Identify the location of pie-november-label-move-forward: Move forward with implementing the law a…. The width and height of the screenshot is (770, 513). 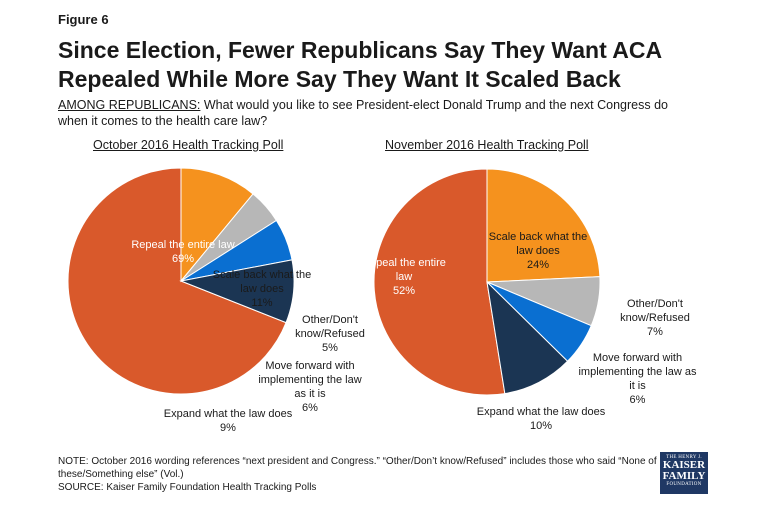
(637, 379).